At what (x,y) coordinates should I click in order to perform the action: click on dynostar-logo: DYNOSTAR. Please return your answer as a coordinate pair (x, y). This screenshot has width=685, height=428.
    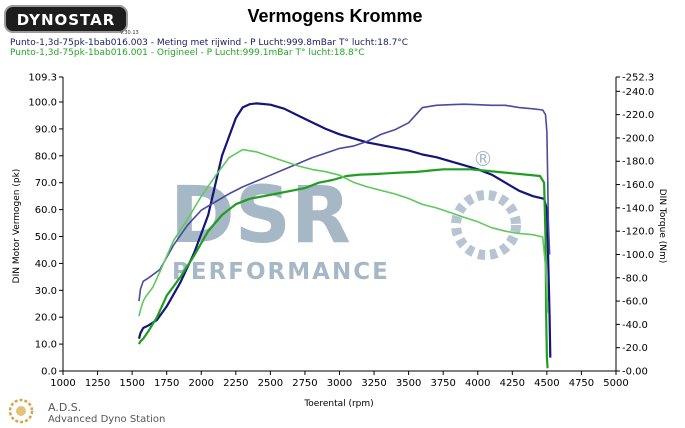
    Looking at the image, I should click on (66, 19).